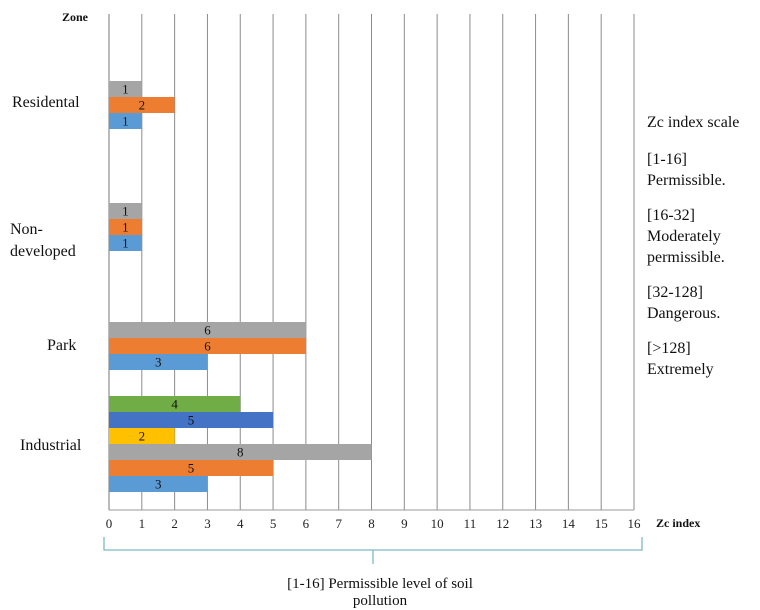  I want to click on x-tick-label: 14, so click(569, 523).